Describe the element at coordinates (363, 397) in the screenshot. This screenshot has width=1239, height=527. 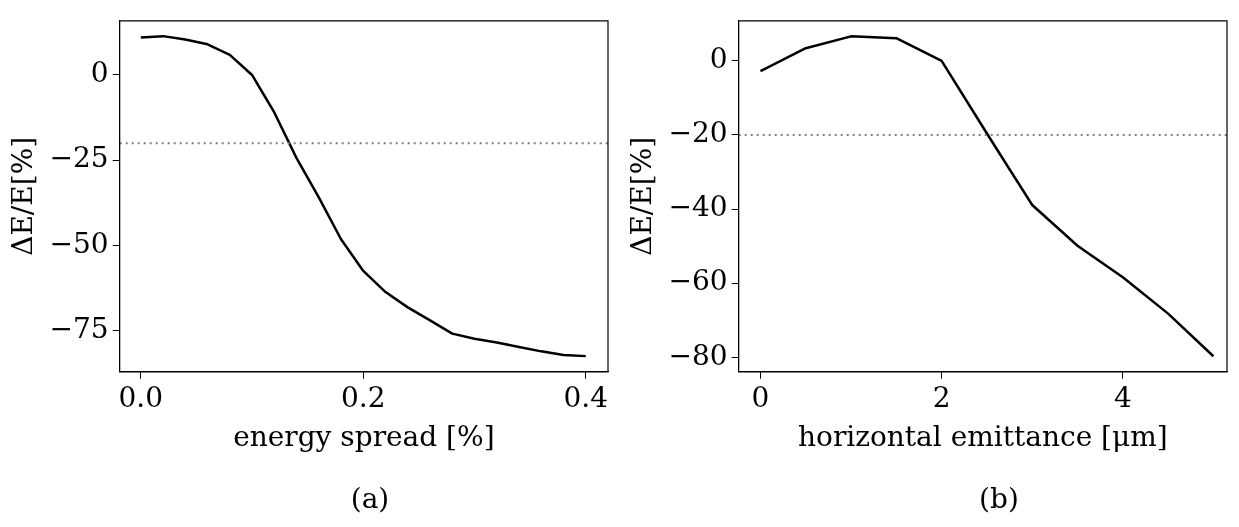
I see `x-tick-label: 0.2` at that location.